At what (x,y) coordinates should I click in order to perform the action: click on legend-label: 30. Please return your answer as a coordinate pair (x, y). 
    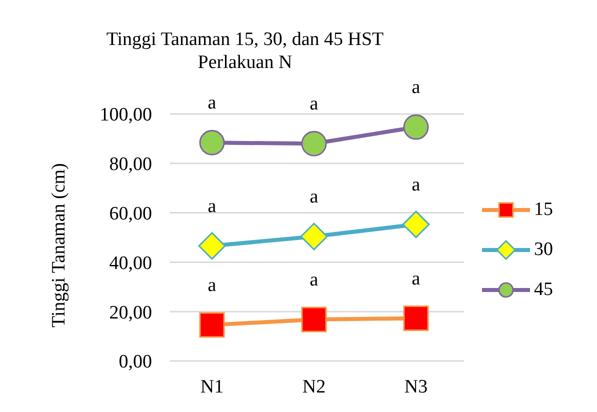
    Looking at the image, I should click on (543, 250).